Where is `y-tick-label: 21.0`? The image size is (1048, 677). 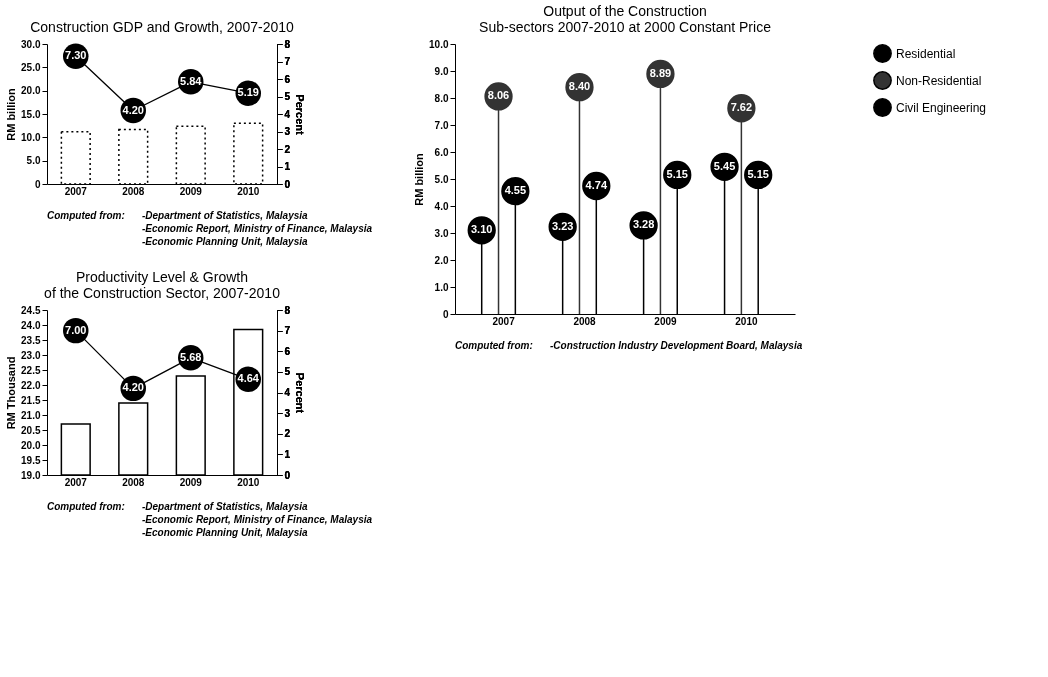
y-tick-label: 21.0 is located at coordinates (31, 415).